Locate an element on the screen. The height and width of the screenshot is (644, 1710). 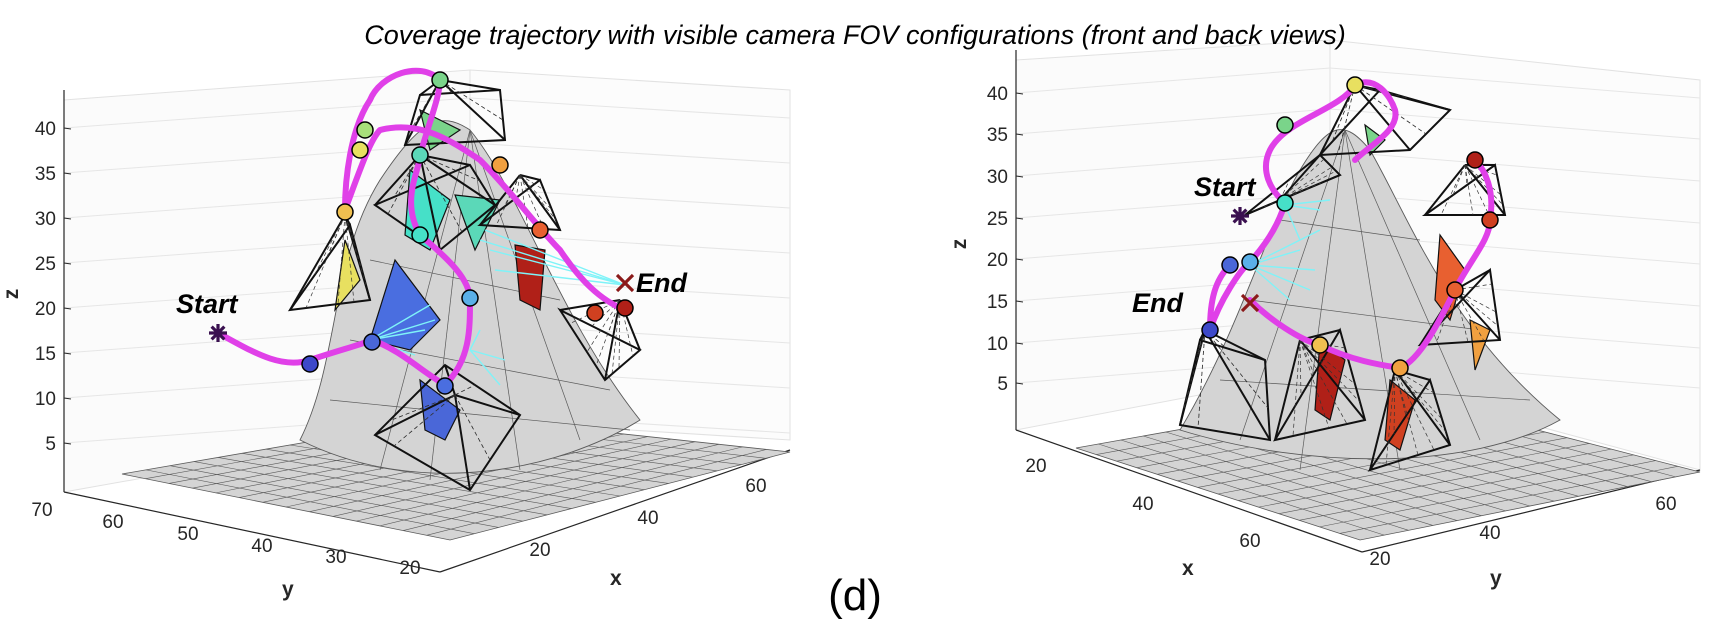
back-x-axis-label: x is located at coordinates (1188, 568).